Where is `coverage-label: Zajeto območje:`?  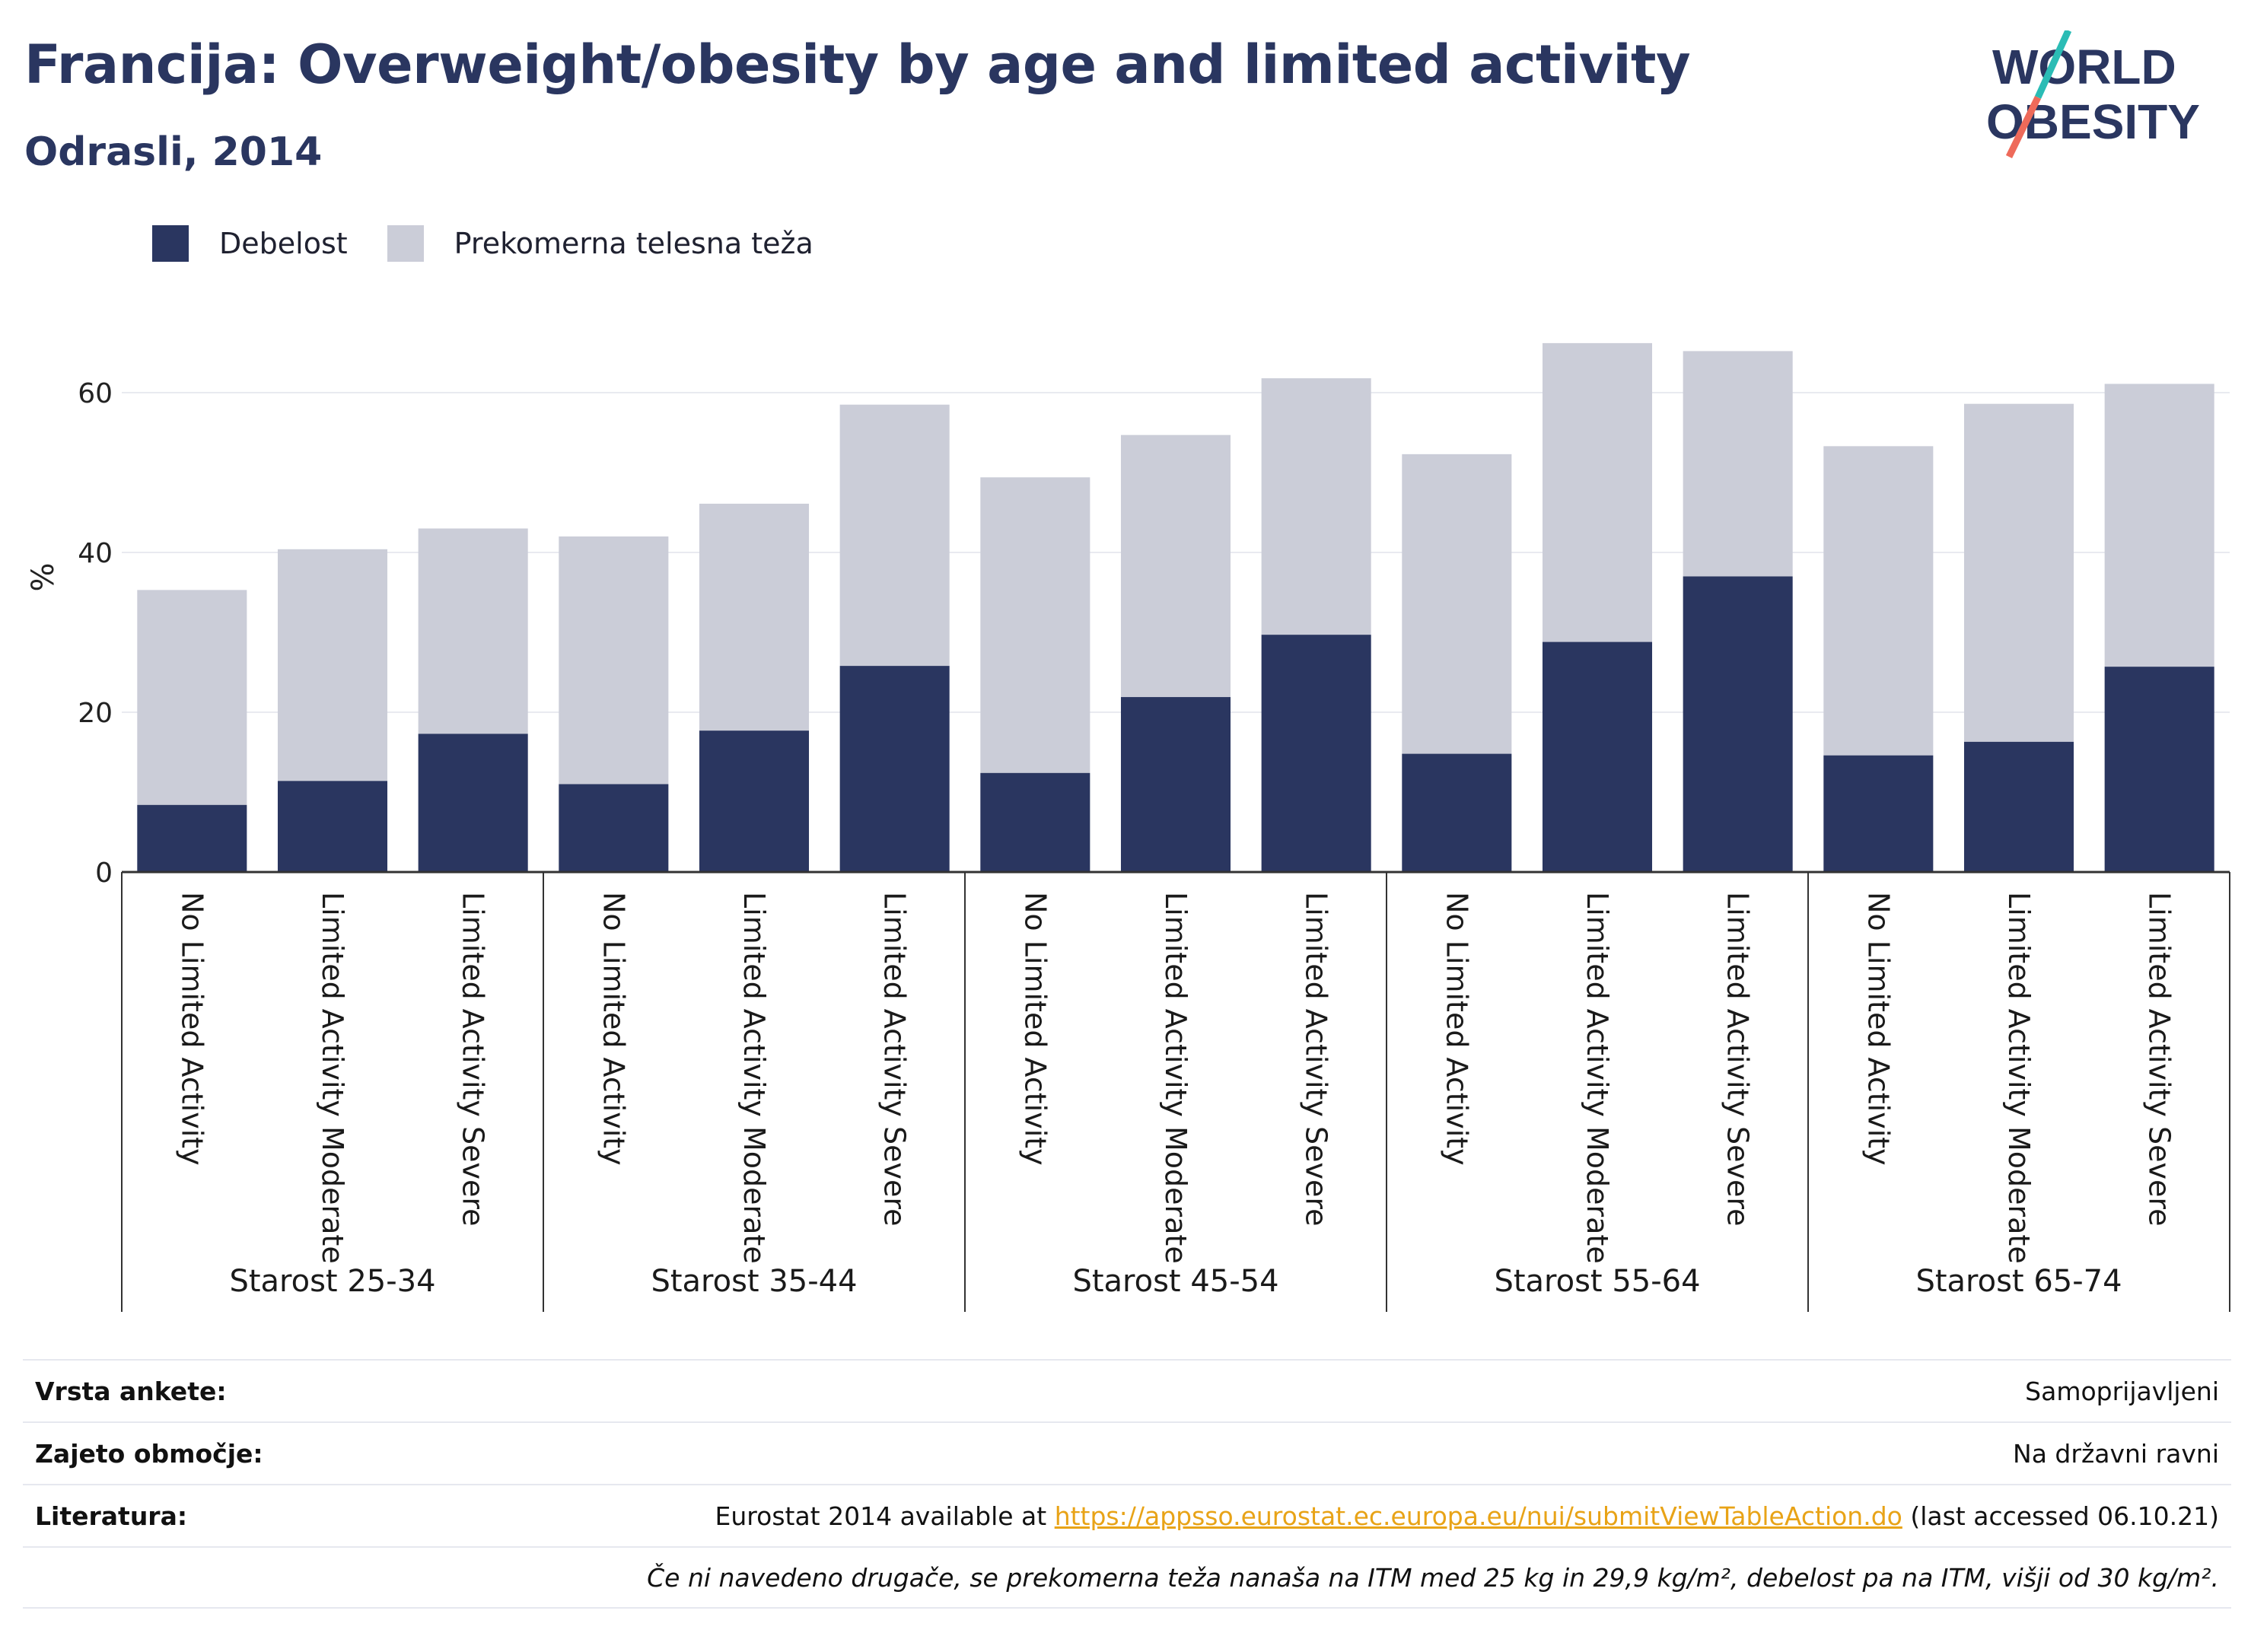
coverage-label: Zajeto območje: is located at coordinates (149, 1453).